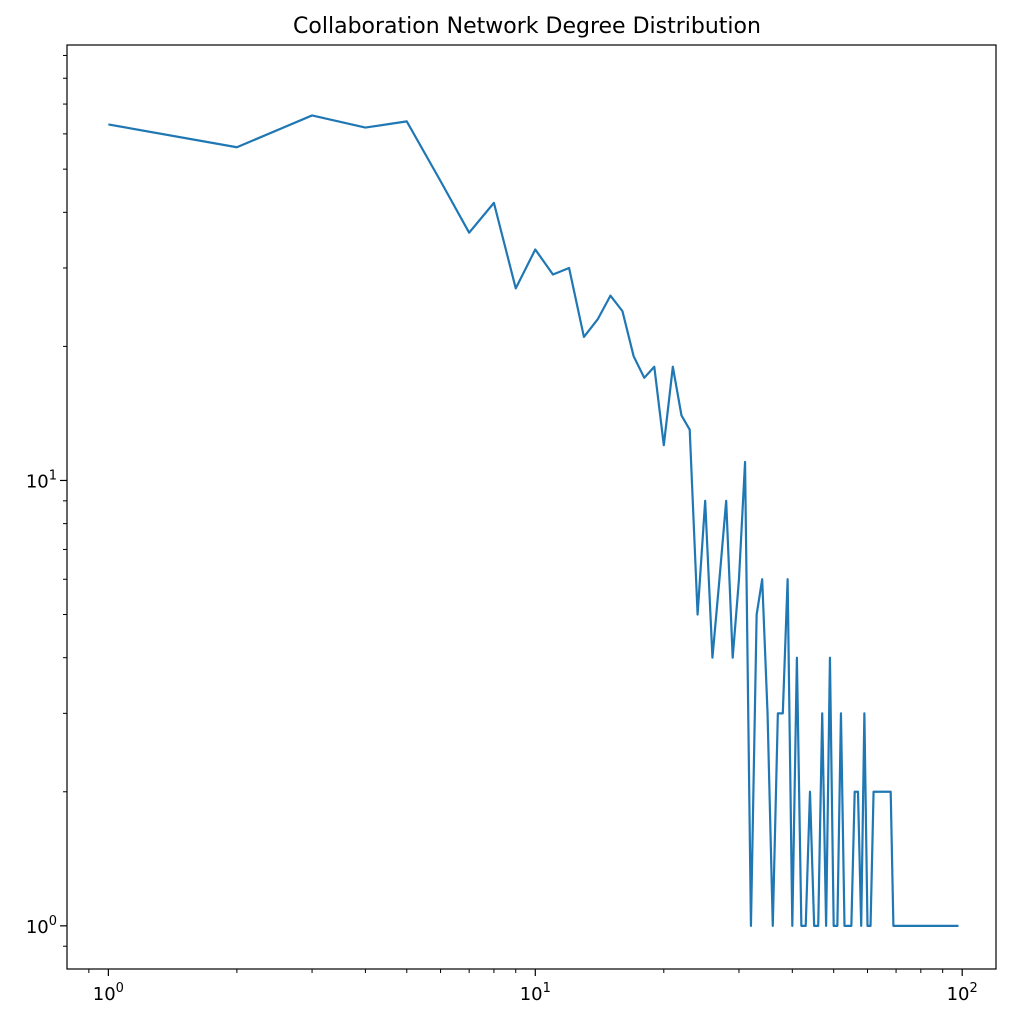 This screenshot has height=1023, width=1011. I want to click on x-tick-label: 10⁰, so click(108, 993).